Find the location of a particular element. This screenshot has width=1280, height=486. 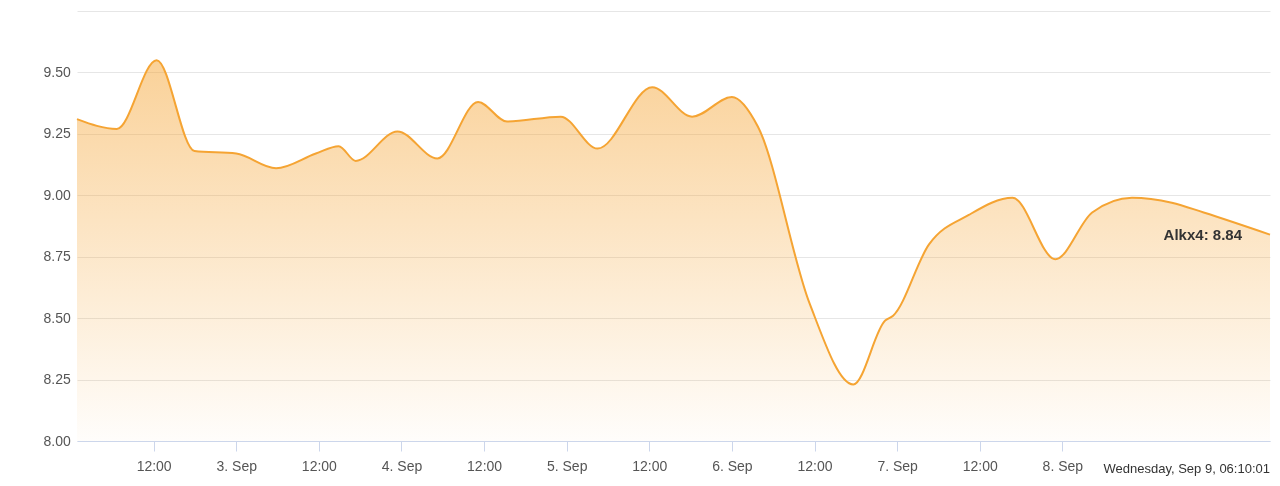

x-tick-label: 4. Sep is located at coordinates (402, 465).